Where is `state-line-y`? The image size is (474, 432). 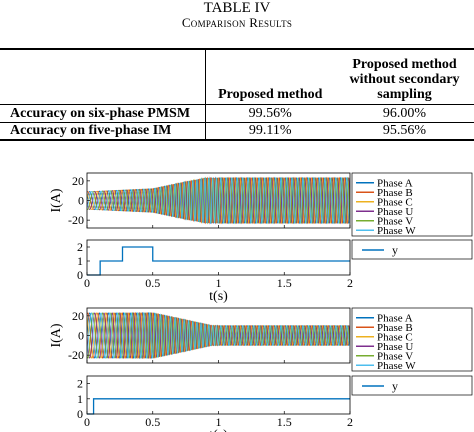
state-line-y is located at coordinates (218, 261).